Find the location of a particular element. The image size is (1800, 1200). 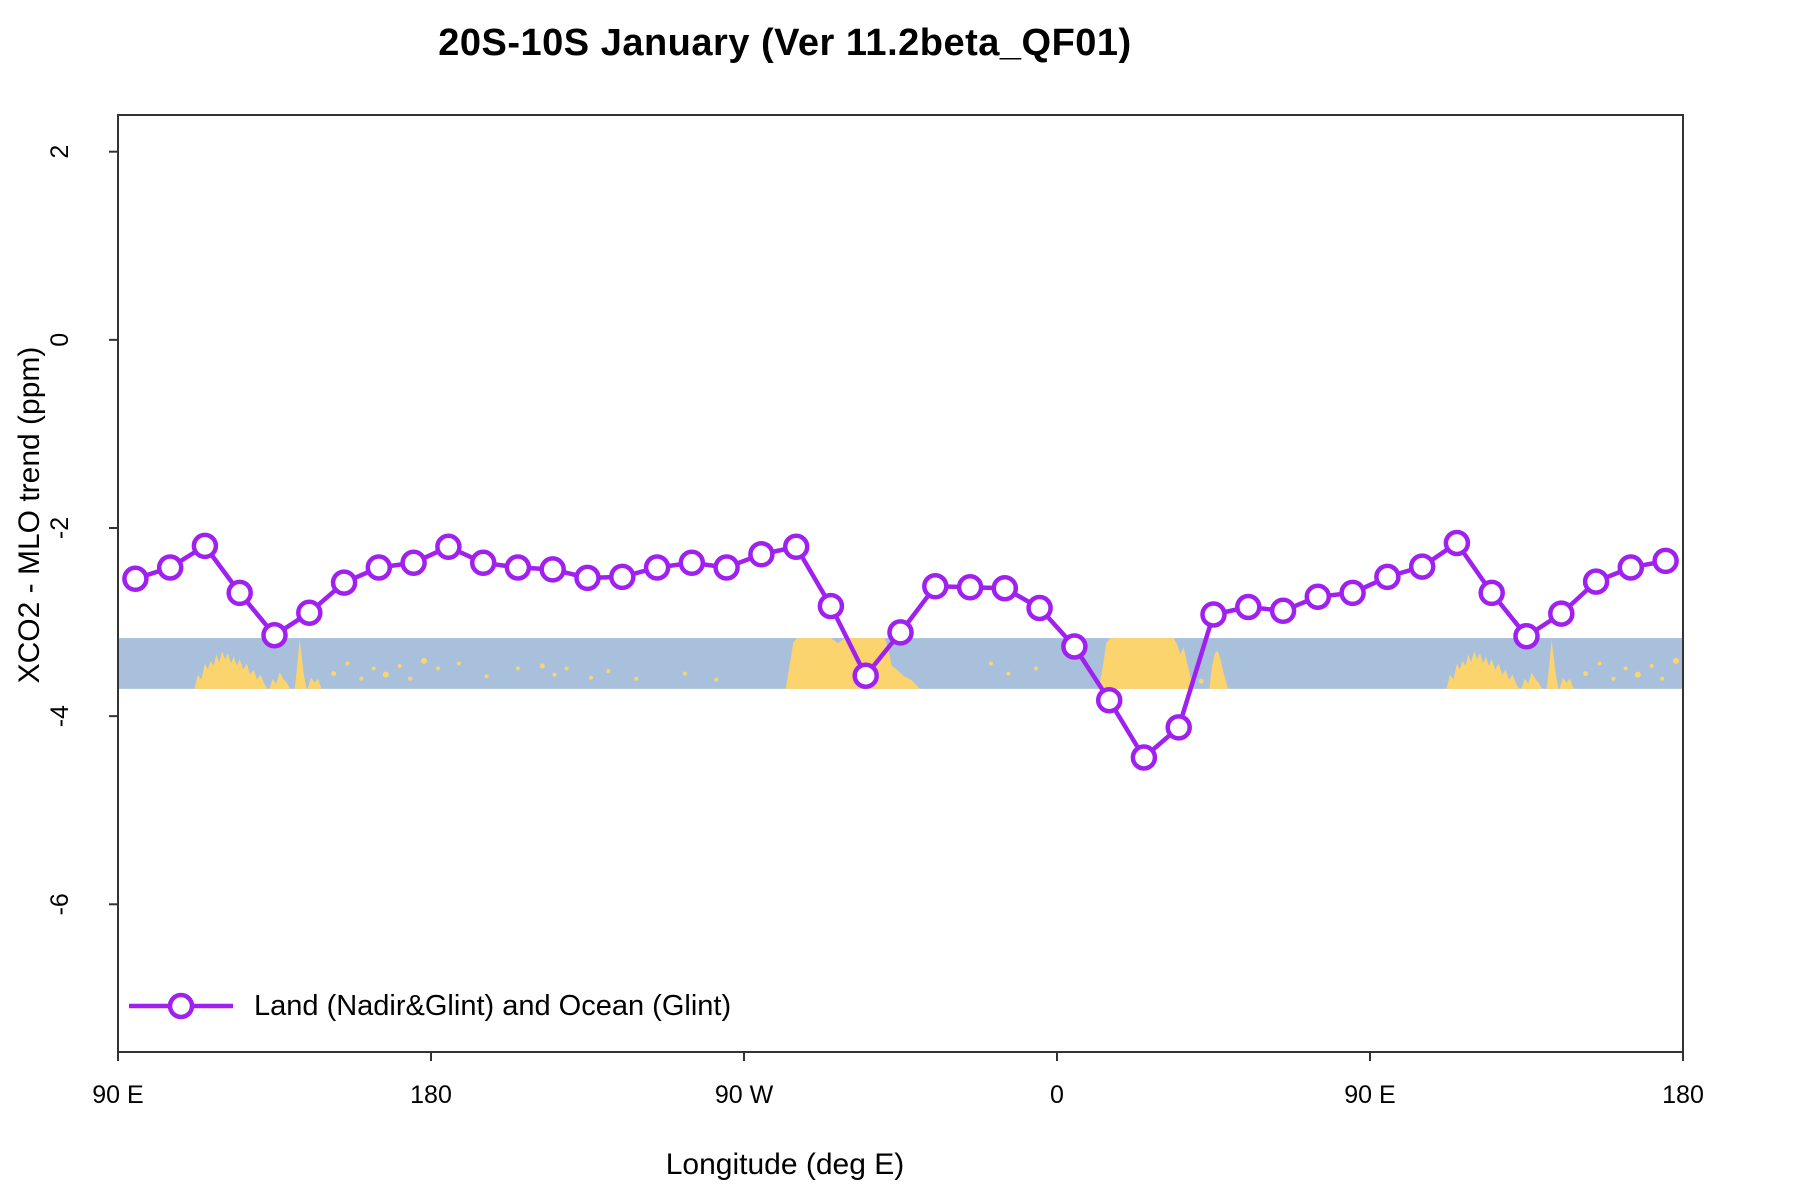

legend: Land (Nadir&Glint) and Ocean (Glint) is located at coordinates (428, 1006).